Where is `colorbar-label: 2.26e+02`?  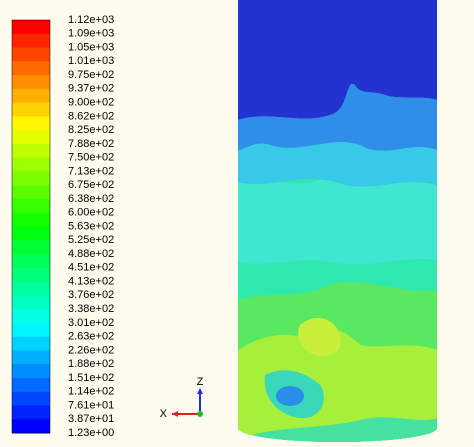 colorbar-label: 2.26e+02 is located at coordinates (91, 350).